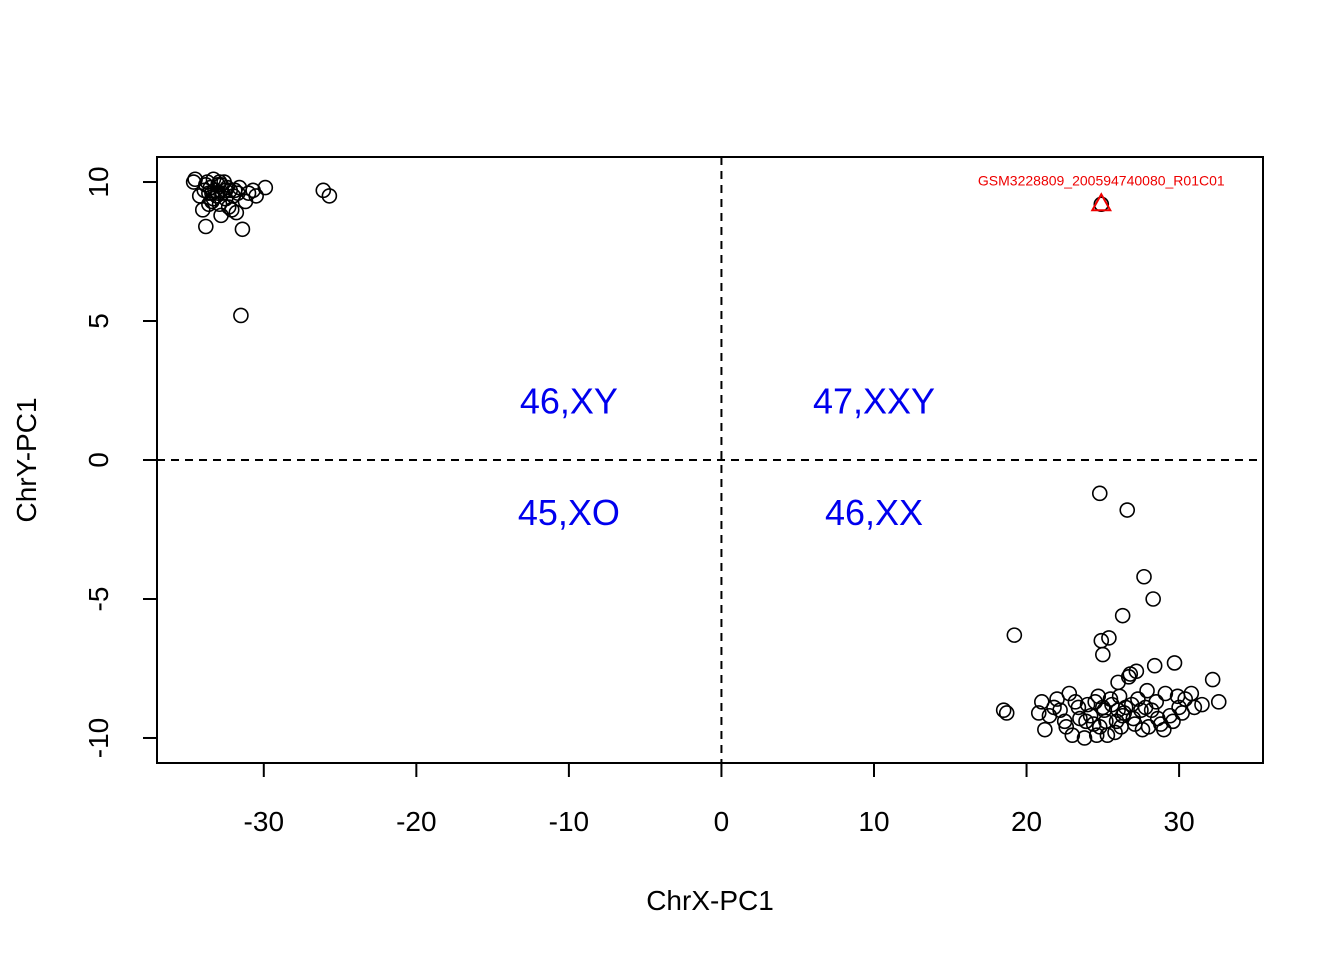 The image size is (1344, 960). What do you see at coordinates (569, 401) in the screenshot?
I see `region-label: 46,XY` at bounding box center [569, 401].